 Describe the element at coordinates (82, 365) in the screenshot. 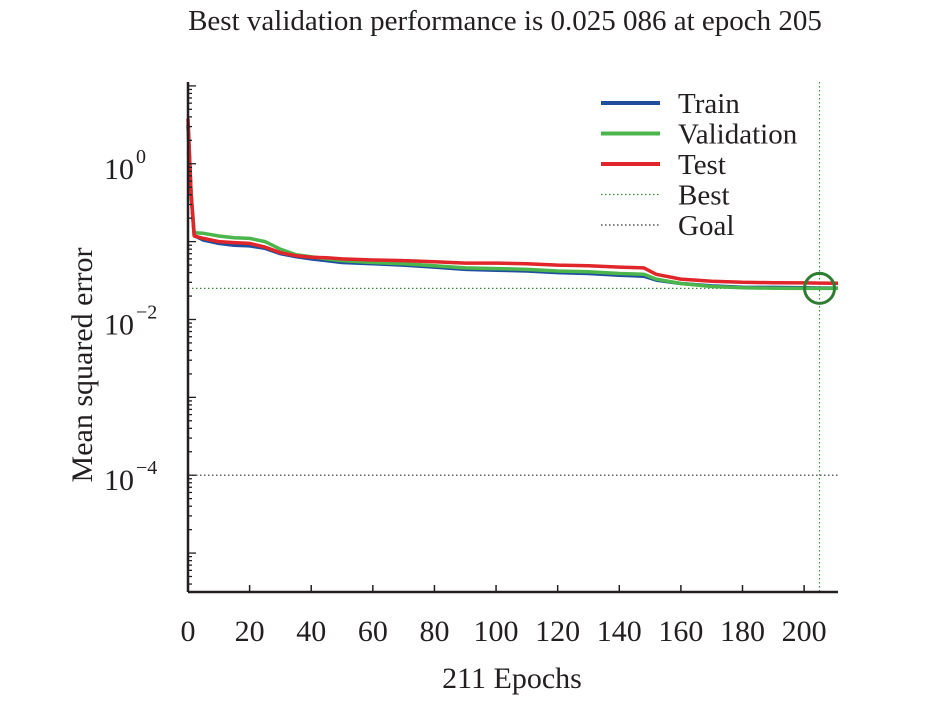

I see `y-axis-label: Mean squared error` at that location.